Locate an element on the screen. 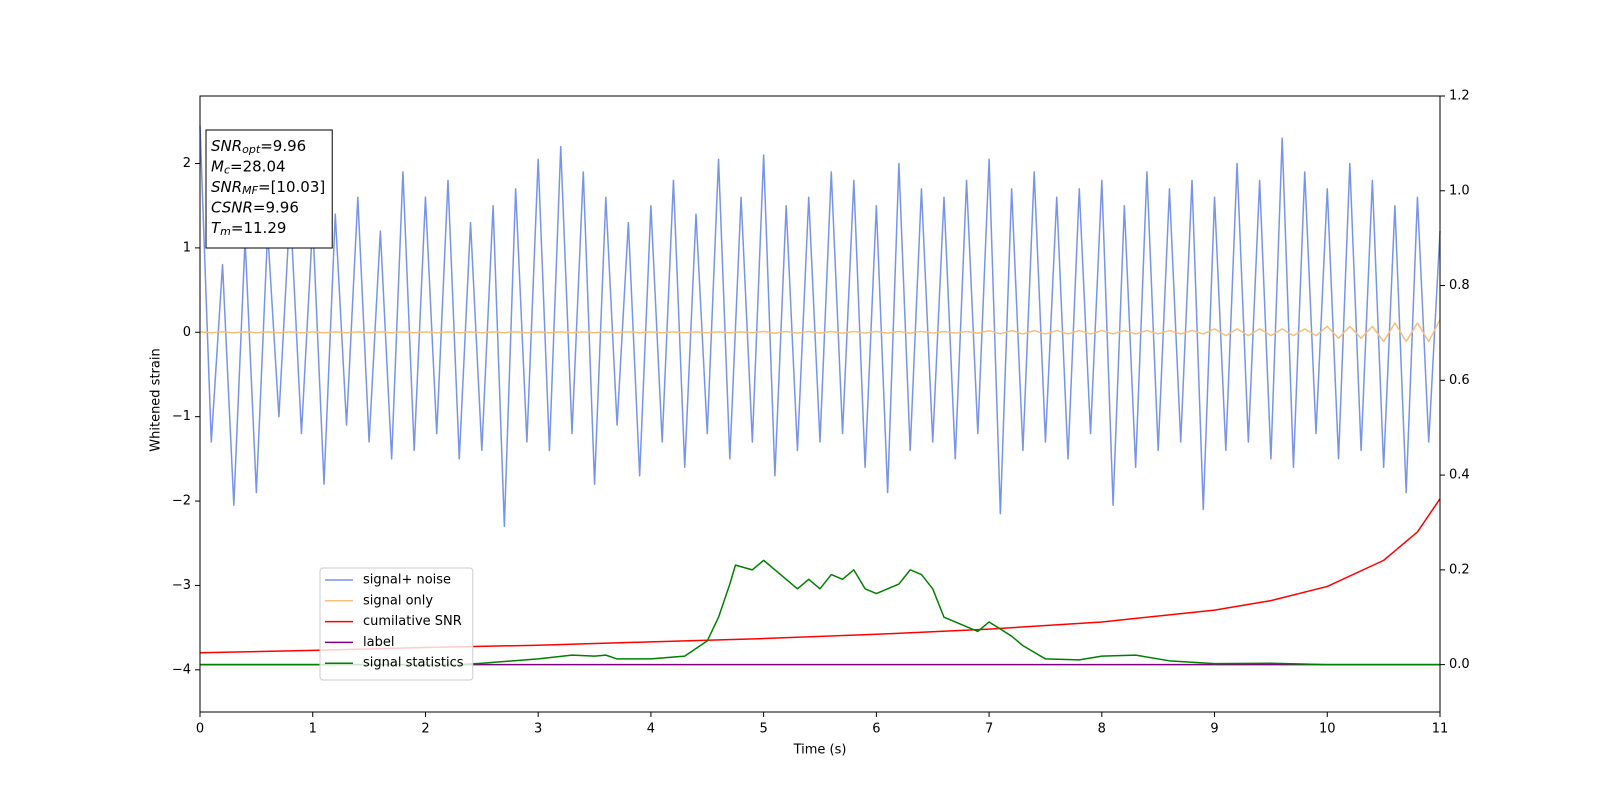 Image resolution: width=1600 pixels, height=800 pixels. x-axis-label: Time (s) is located at coordinates (820, 750).